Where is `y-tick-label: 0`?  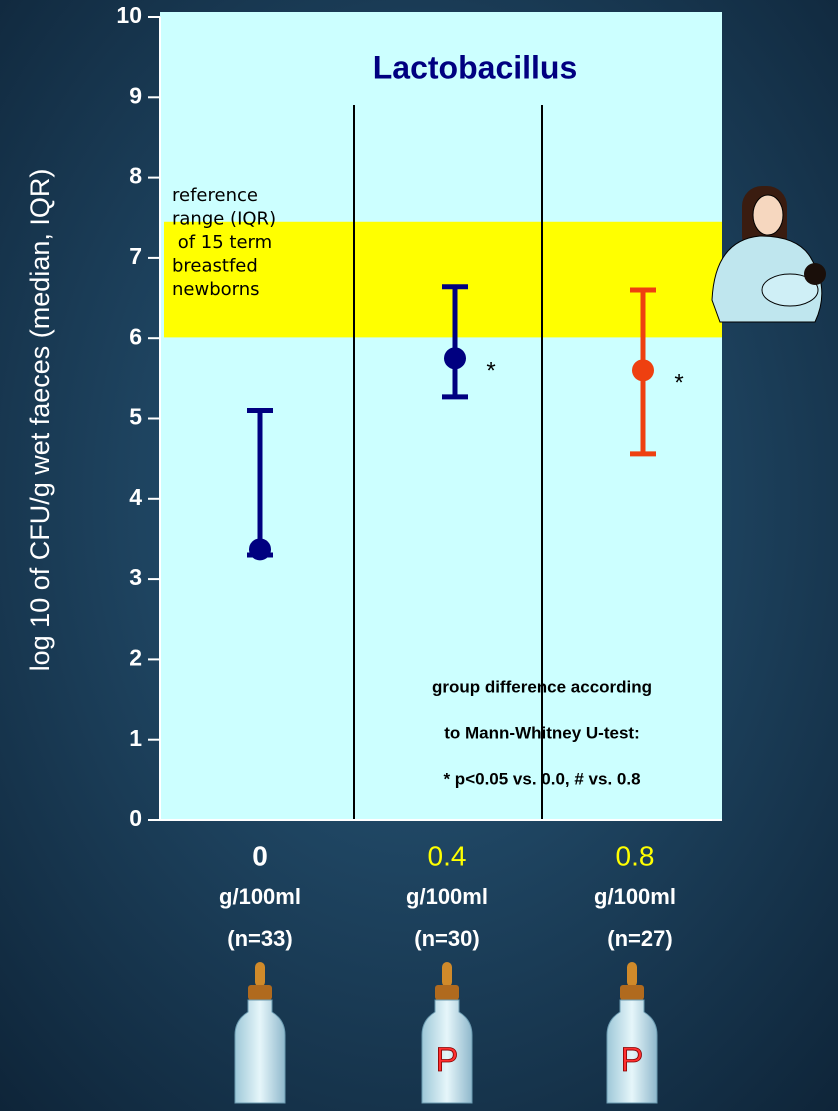 y-tick-label: 0 is located at coordinates (135, 818).